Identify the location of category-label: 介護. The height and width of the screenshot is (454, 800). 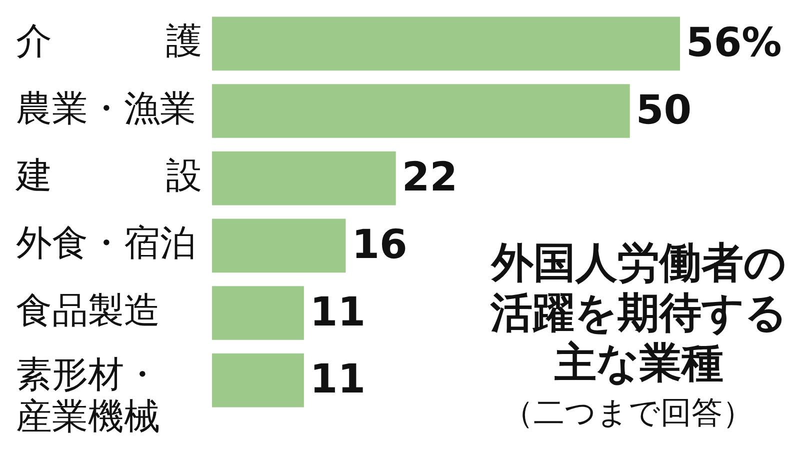
(109, 41).